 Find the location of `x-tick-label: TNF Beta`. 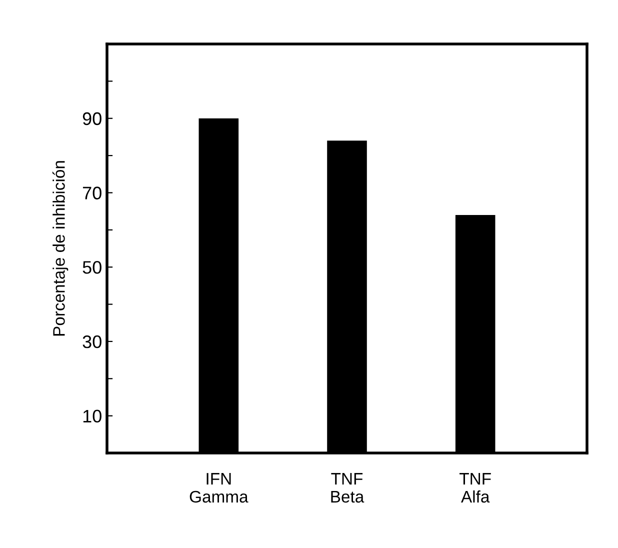

x-tick-label: TNF Beta is located at coordinates (347, 488).